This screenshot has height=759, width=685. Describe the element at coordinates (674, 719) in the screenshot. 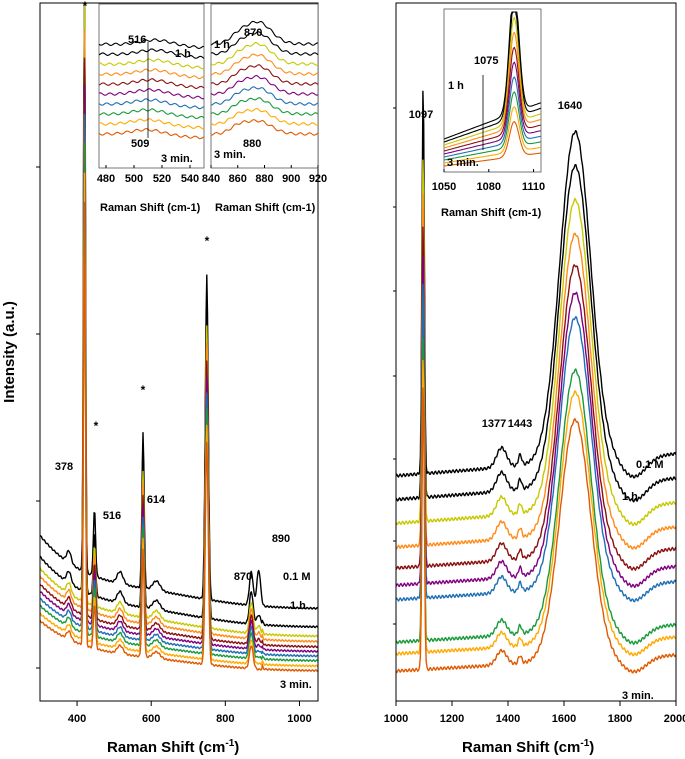

I see `right-xtick-label-5: 2000` at that location.